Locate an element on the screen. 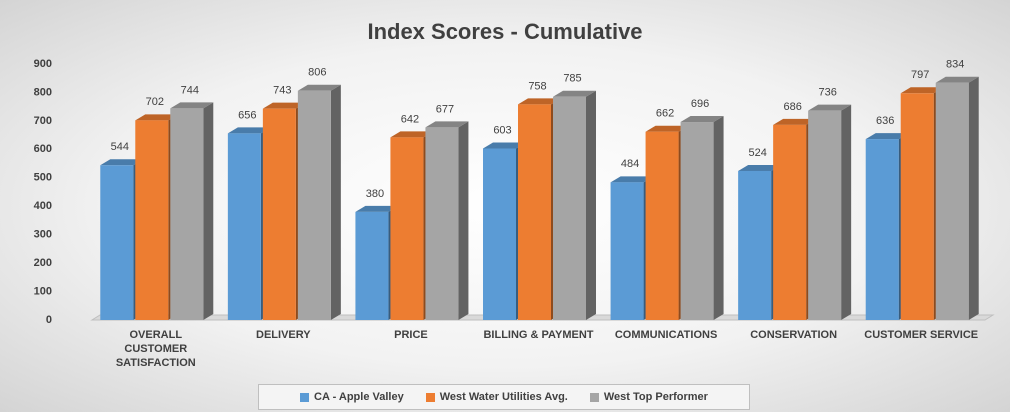  x-tick-label: CUSTOMER SERVICE is located at coordinates (921, 335).